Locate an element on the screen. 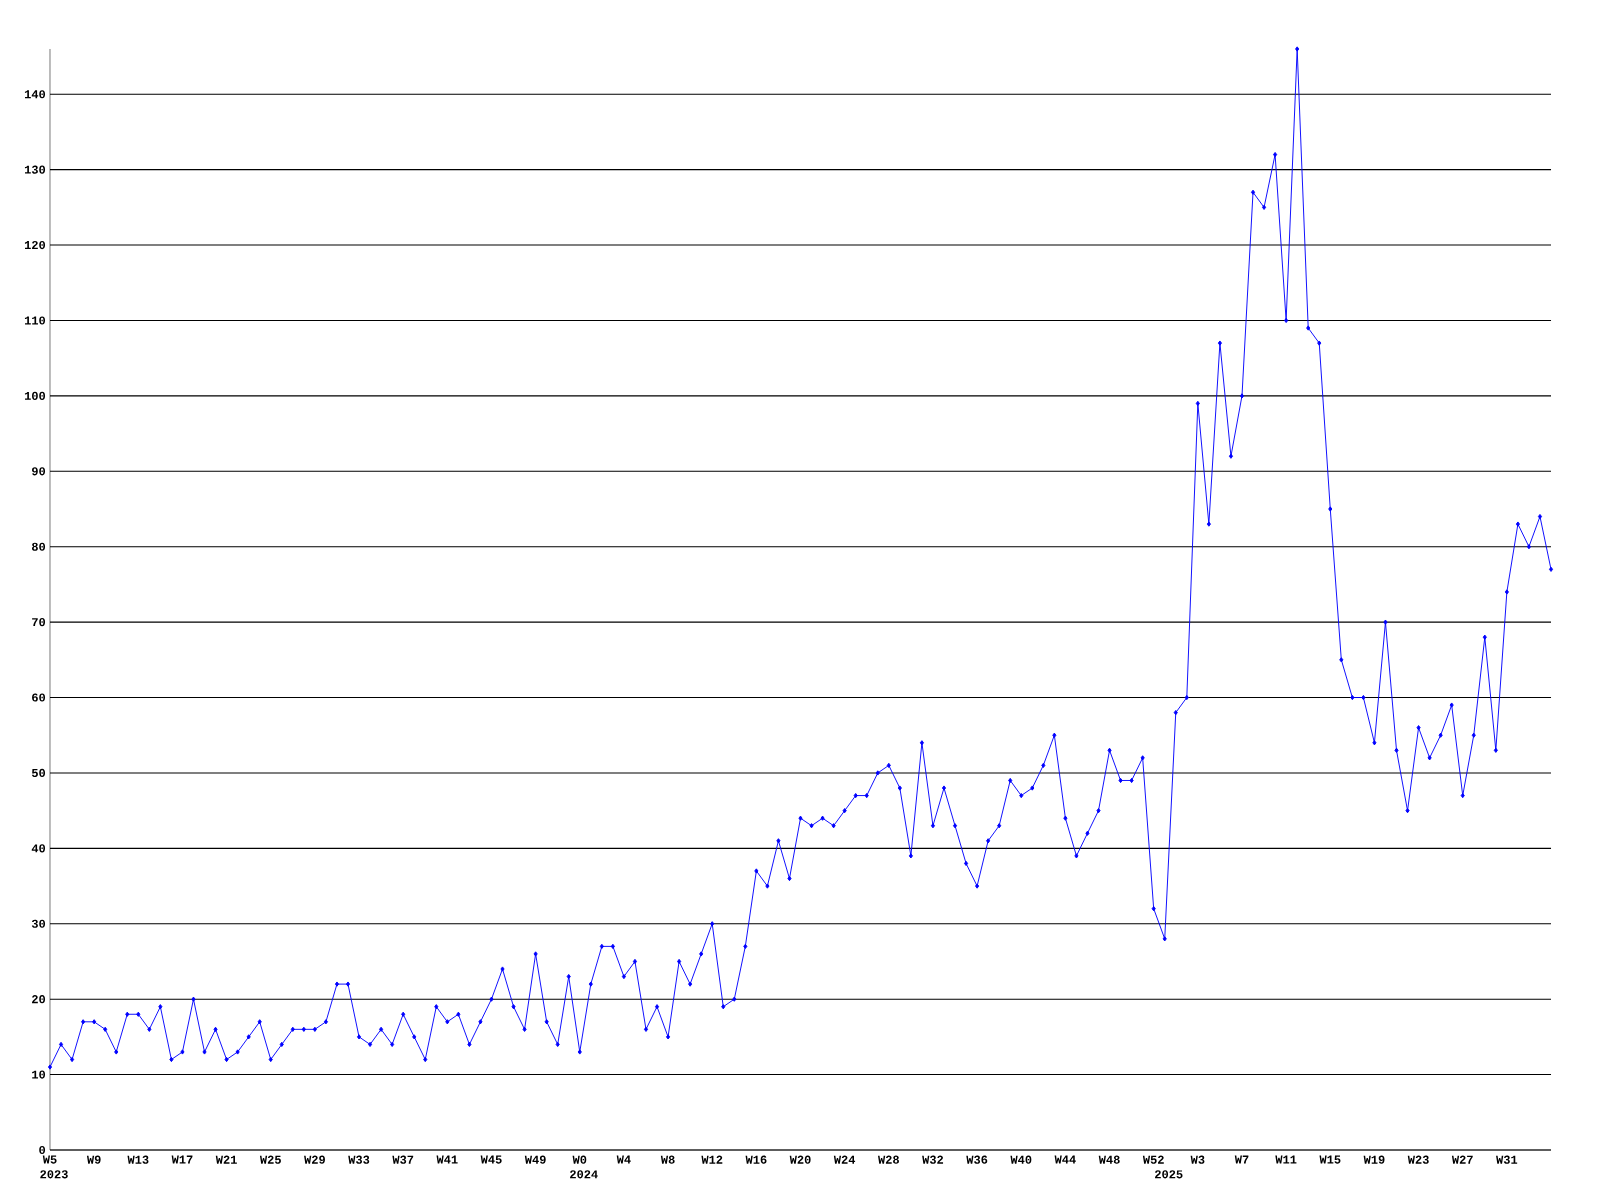 The image size is (1600, 1200). x-tick-label: W37 is located at coordinates (403, 1159).